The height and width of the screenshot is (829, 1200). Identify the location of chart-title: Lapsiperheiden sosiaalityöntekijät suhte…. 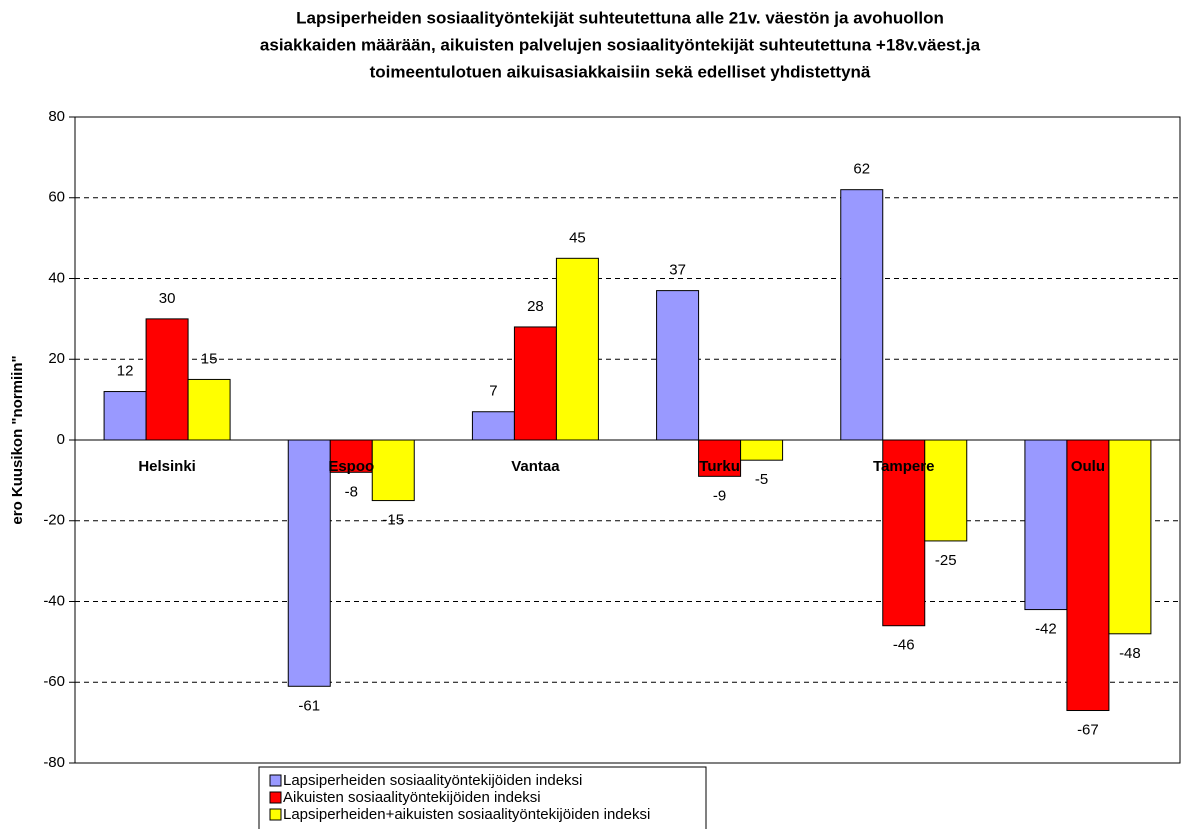
(620, 17).